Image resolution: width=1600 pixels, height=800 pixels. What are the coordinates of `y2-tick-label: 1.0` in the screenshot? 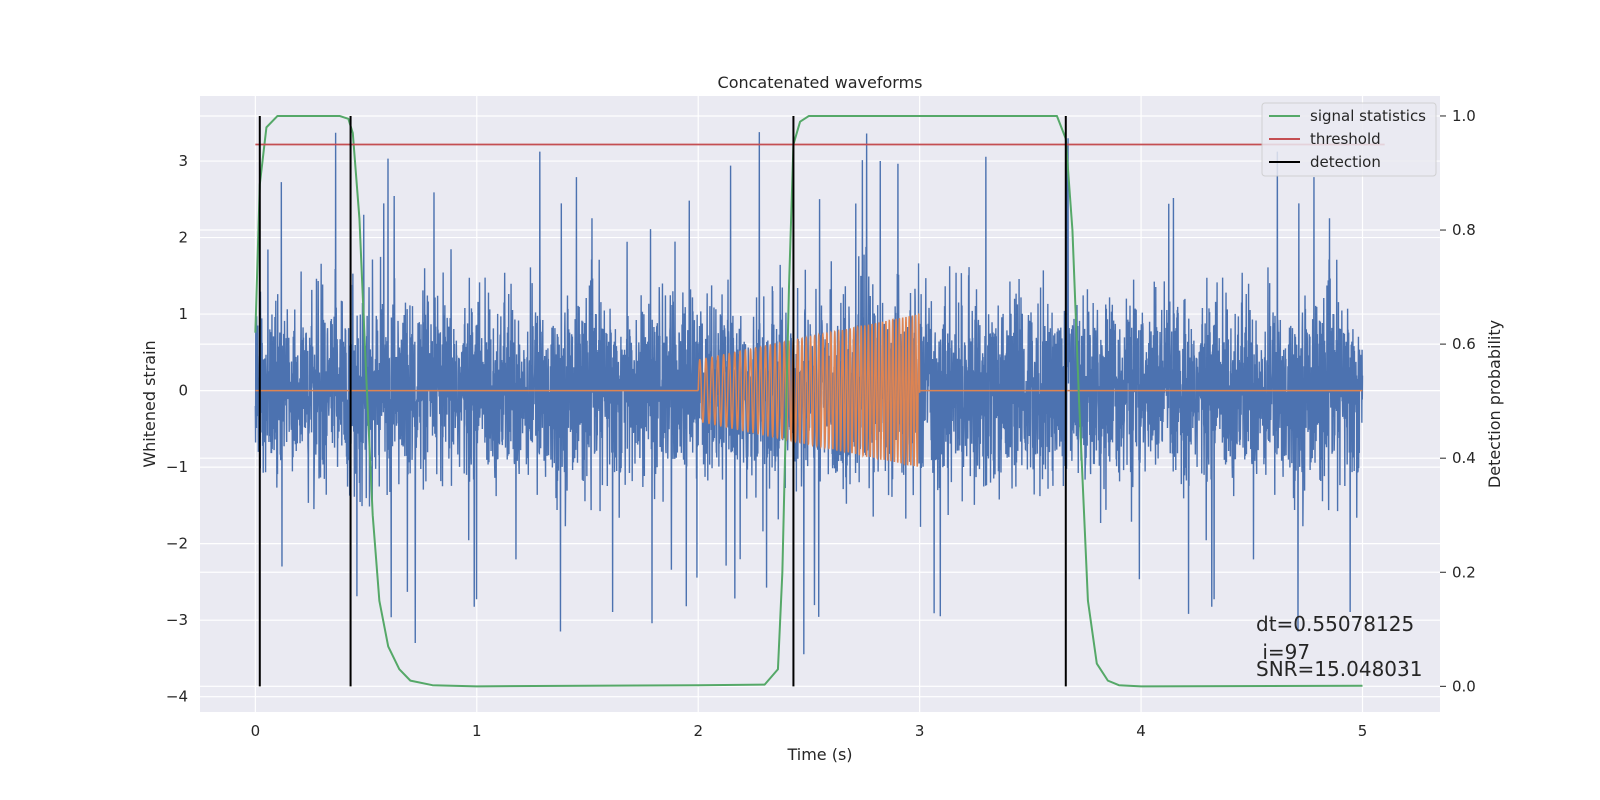 It's located at (1464, 116).